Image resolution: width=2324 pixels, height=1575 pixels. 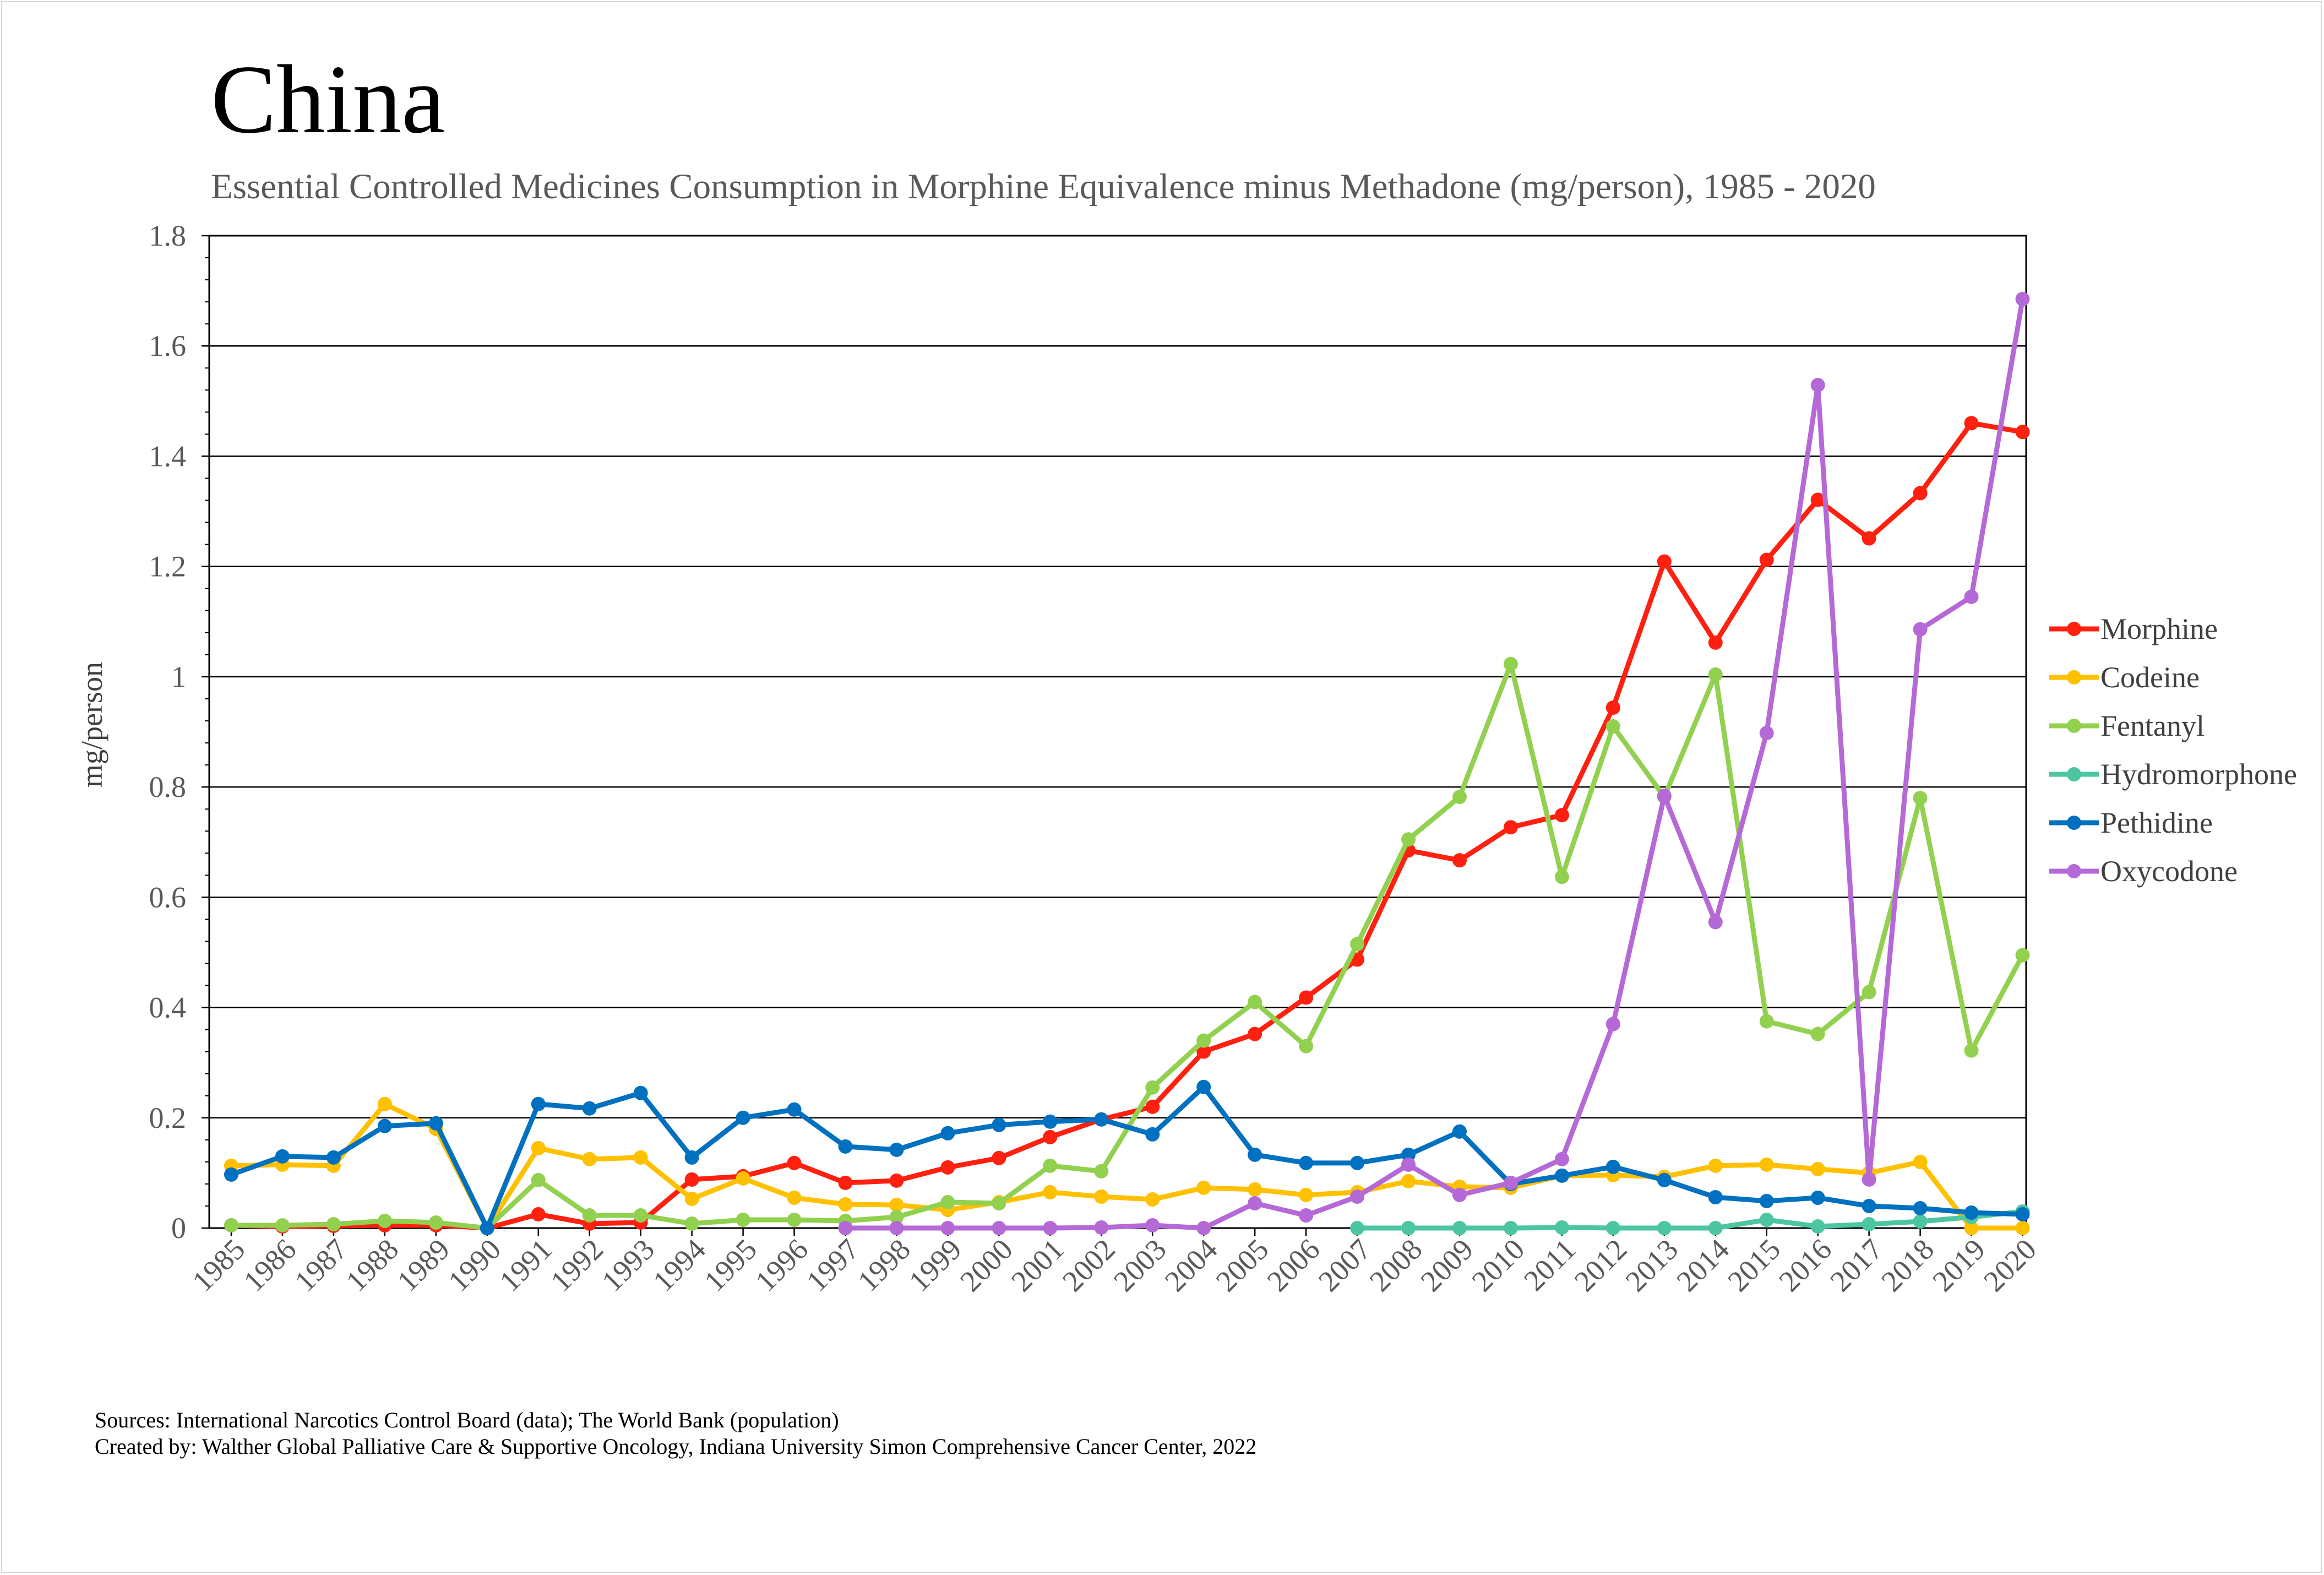 I want to click on x-tick-label: 2019, so click(x=1958, y=1265).